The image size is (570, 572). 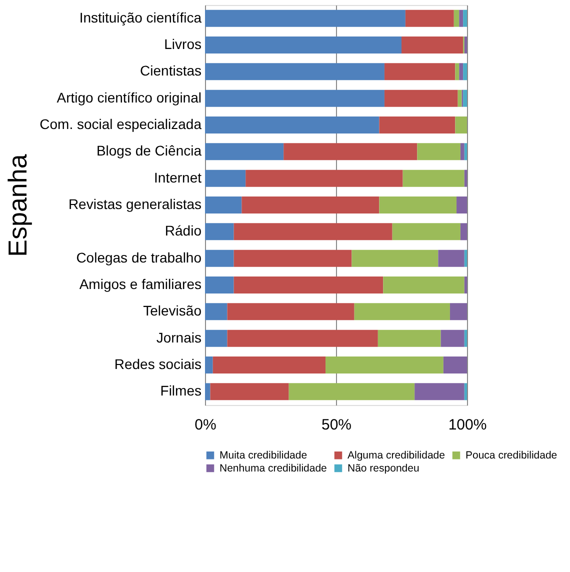 I want to click on x-tick-label: 0%, so click(x=205, y=425).